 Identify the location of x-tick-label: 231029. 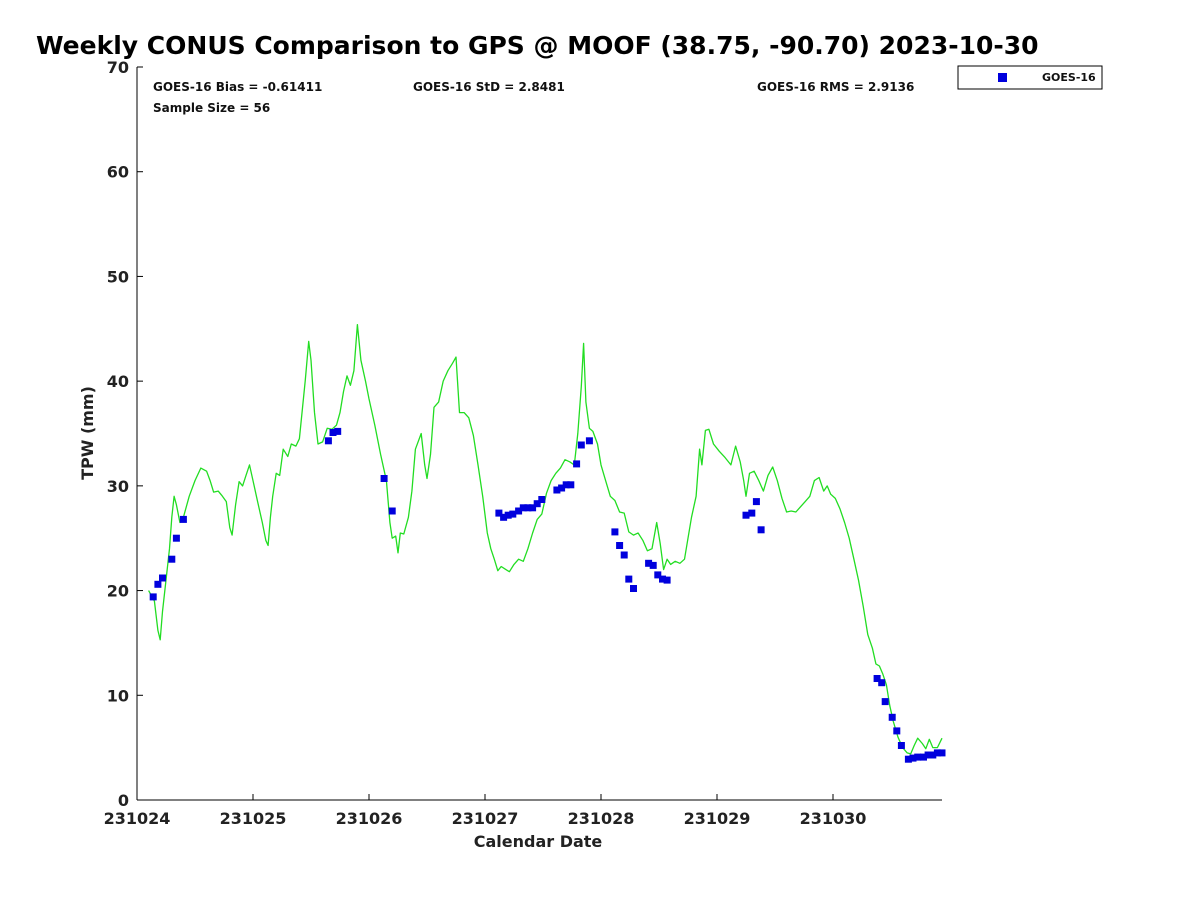
(717, 818).